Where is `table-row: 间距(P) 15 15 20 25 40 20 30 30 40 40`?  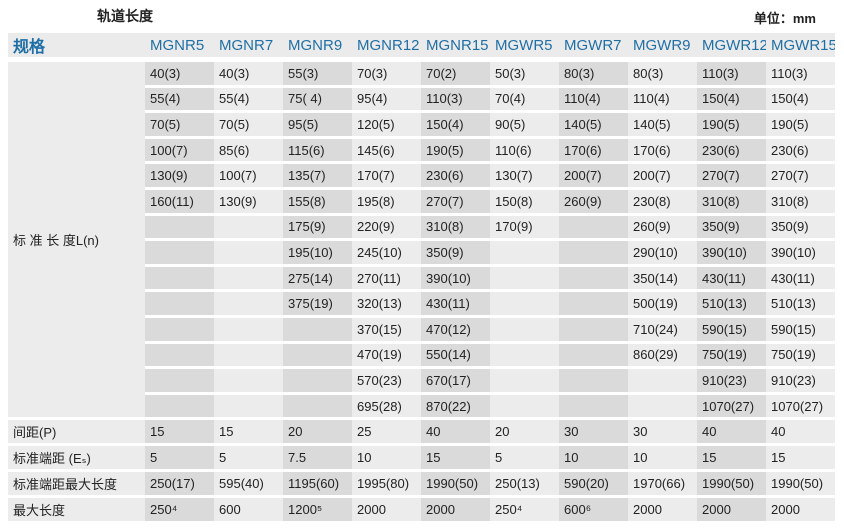 table-row: 间距(P) 15 15 20 25 40 20 30 30 40 40 is located at coordinates (421, 432).